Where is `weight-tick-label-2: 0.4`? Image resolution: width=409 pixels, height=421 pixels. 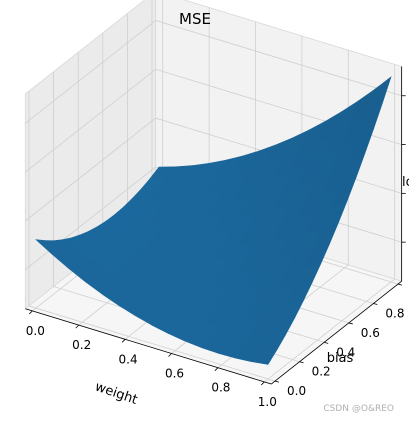 weight-tick-label-2: 0.4 is located at coordinates (128, 359).